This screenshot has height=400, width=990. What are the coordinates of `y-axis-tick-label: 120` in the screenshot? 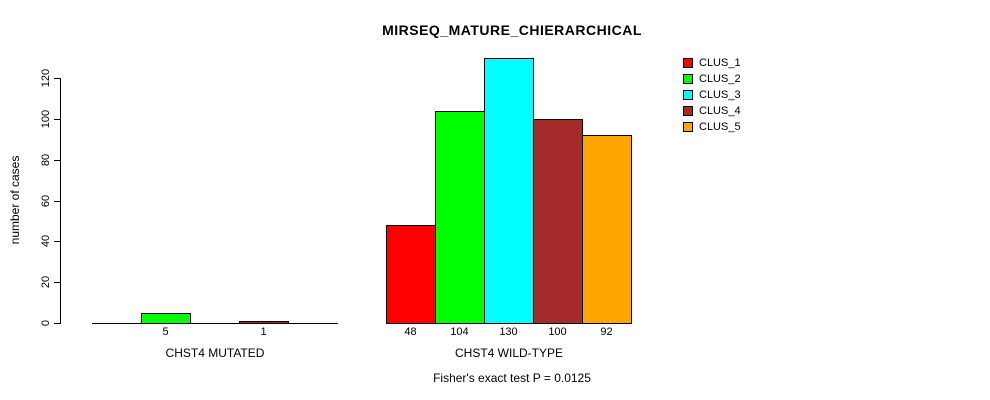 It's located at (46, 78).